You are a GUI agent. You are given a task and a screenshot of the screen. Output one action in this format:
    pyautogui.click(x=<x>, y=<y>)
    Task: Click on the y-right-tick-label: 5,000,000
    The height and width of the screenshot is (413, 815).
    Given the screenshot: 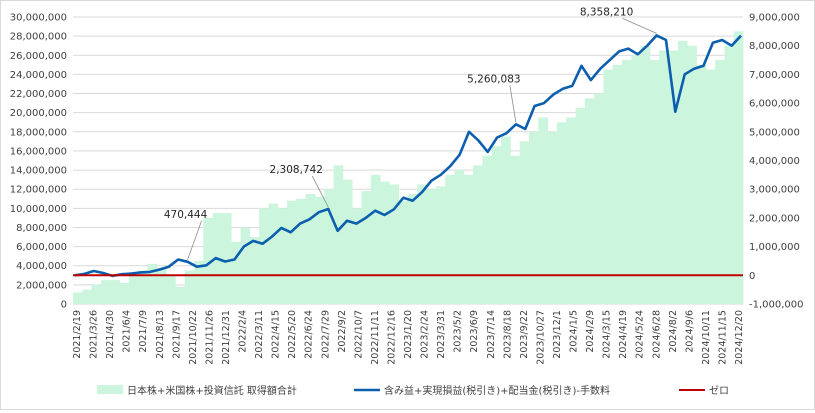 What is the action you would take?
    pyautogui.click(x=774, y=132)
    